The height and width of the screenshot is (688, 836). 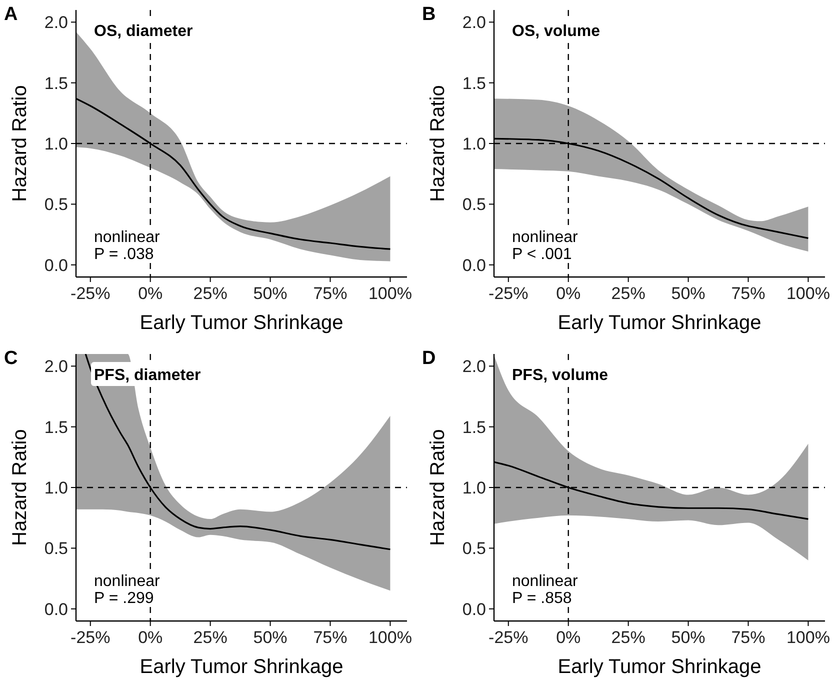 What do you see at coordinates (143, 31) in the screenshot?
I see `text: OS, diameter` at bounding box center [143, 31].